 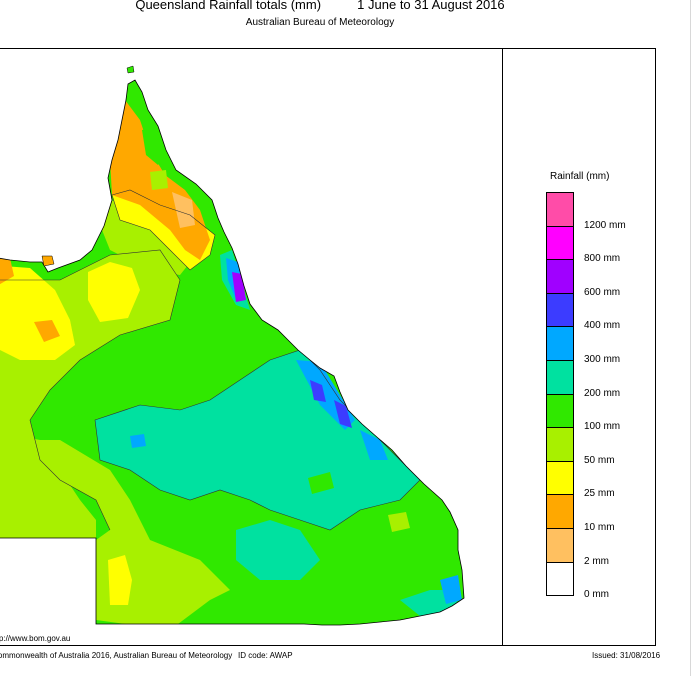 What do you see at coordinates (596, 595) in the screenshot?
I see `legend-label: 0 mm` at bounding box center [596, 595].